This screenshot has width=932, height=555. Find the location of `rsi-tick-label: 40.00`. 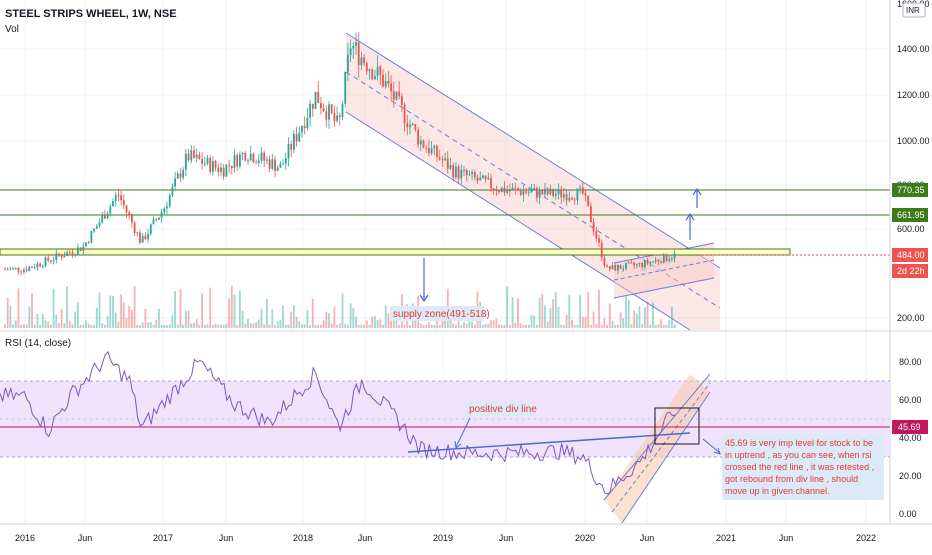

rsi-tick-label: 40.00 is located at coordinates (910, 438).